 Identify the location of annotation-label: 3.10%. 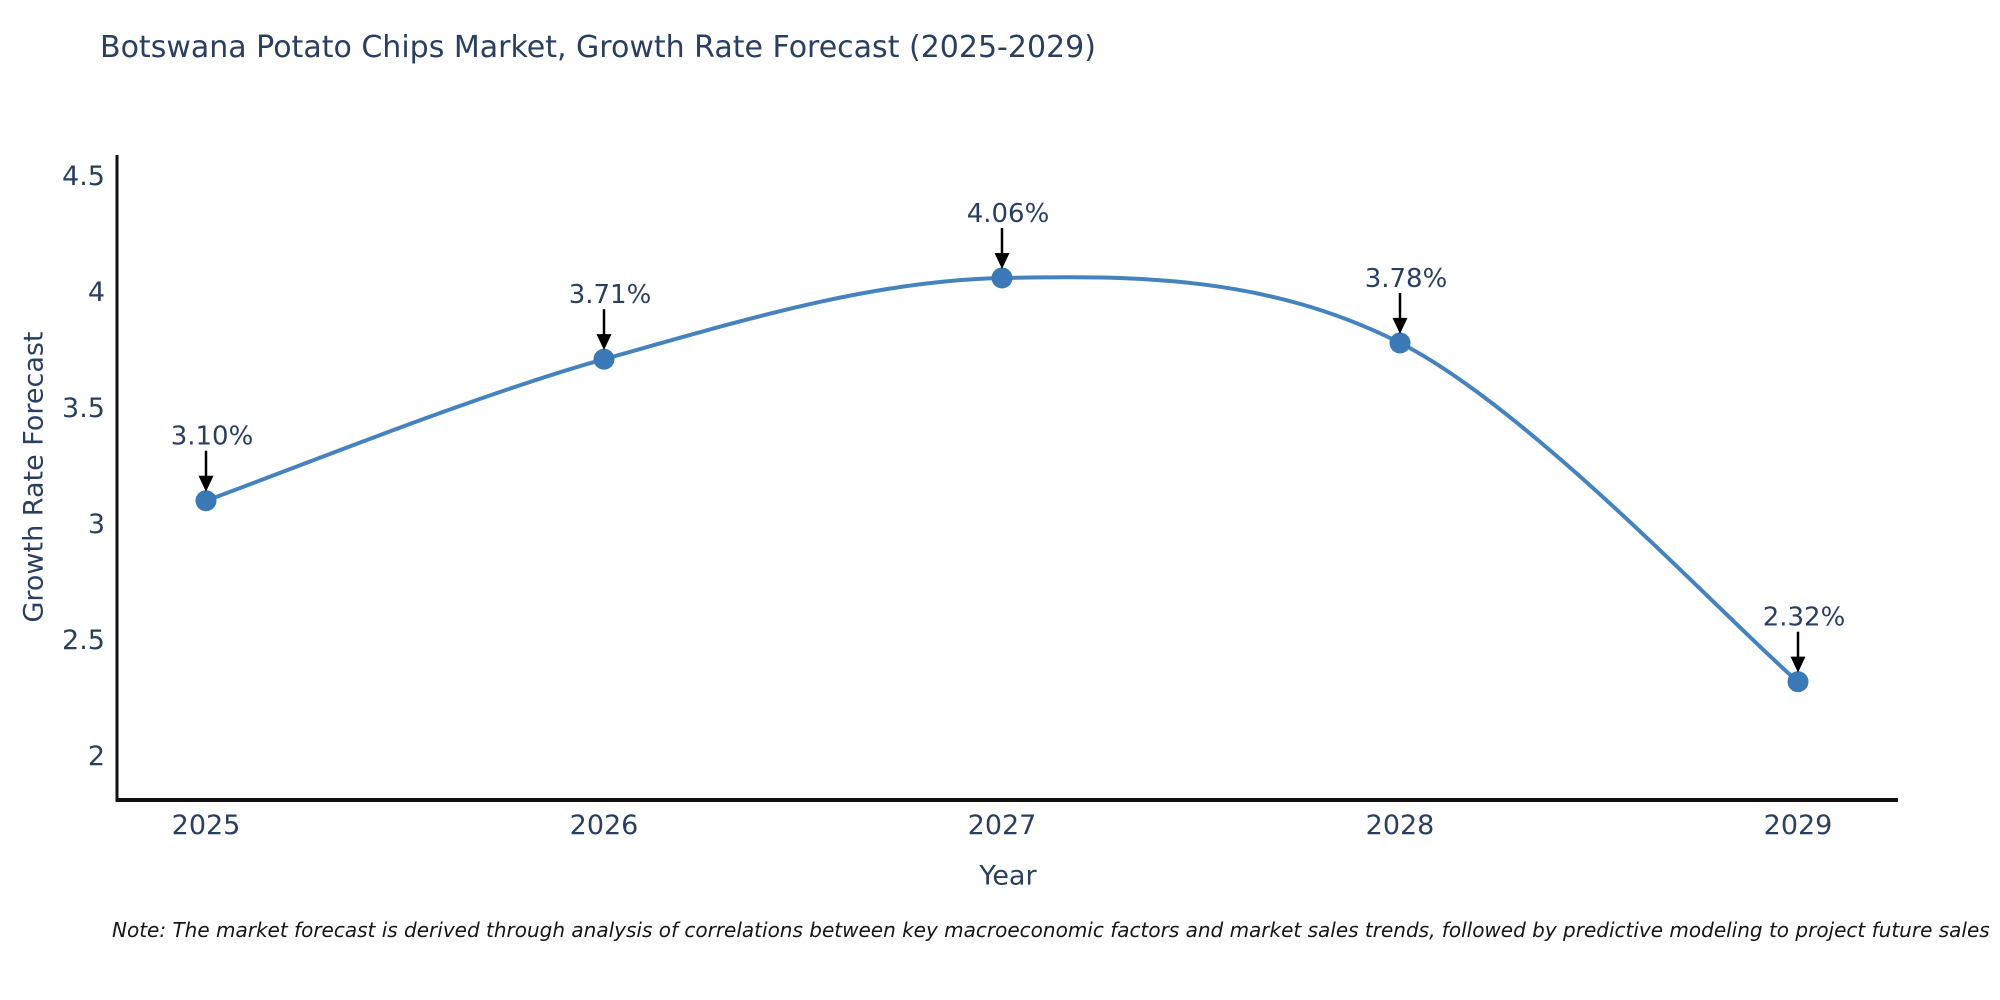
(212, 437).